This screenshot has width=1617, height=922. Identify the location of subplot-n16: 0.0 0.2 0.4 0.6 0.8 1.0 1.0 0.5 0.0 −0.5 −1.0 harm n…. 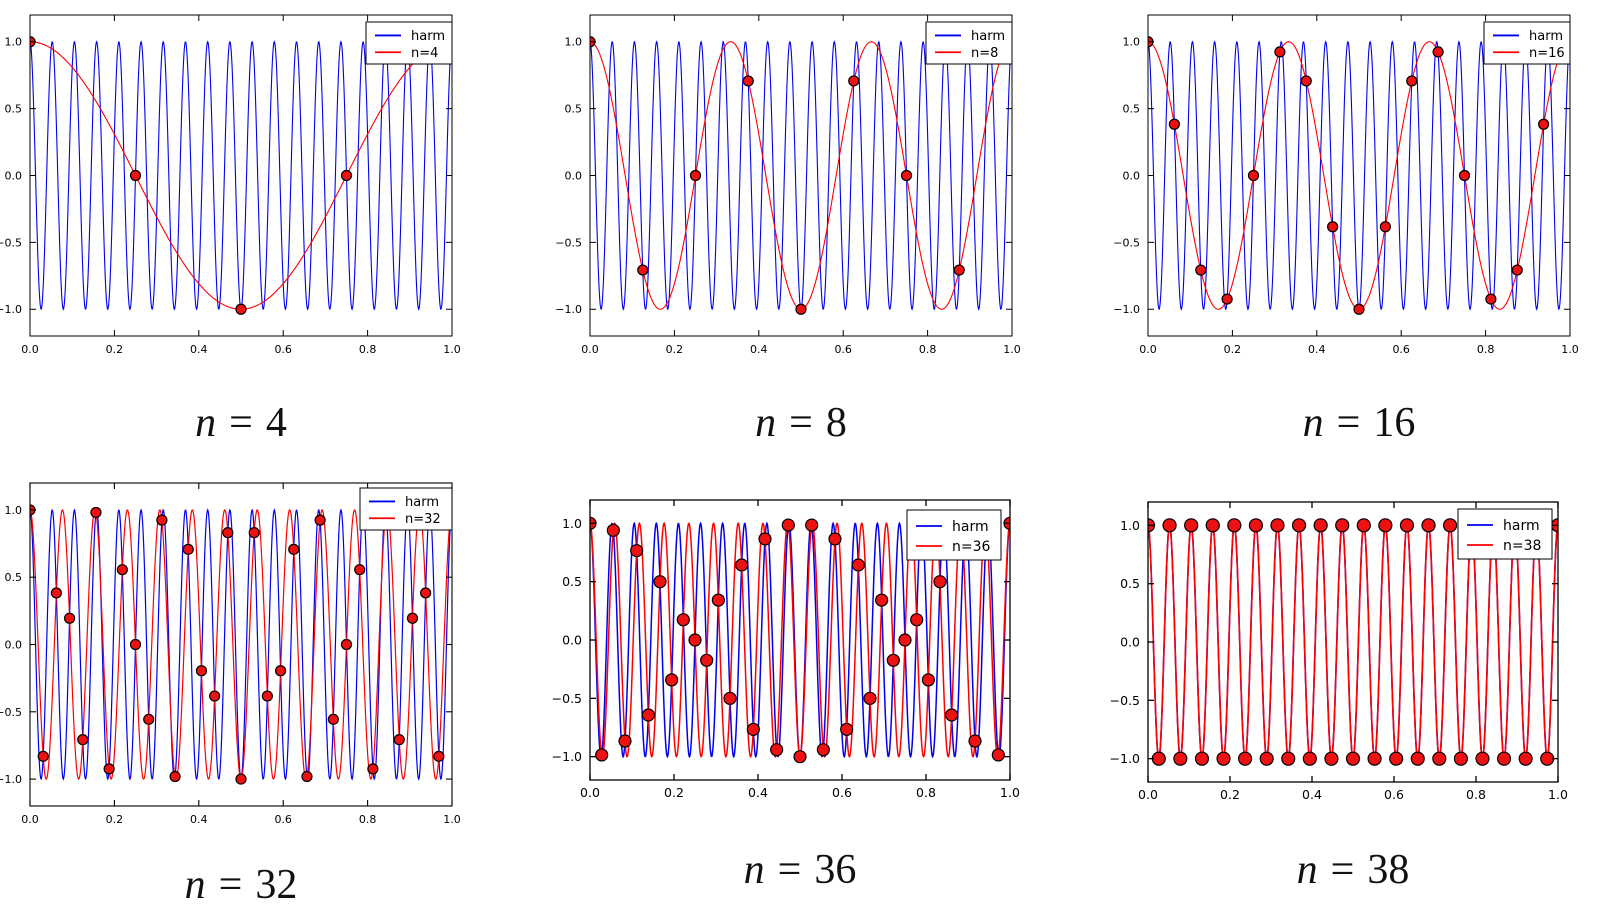
(1349, 187).